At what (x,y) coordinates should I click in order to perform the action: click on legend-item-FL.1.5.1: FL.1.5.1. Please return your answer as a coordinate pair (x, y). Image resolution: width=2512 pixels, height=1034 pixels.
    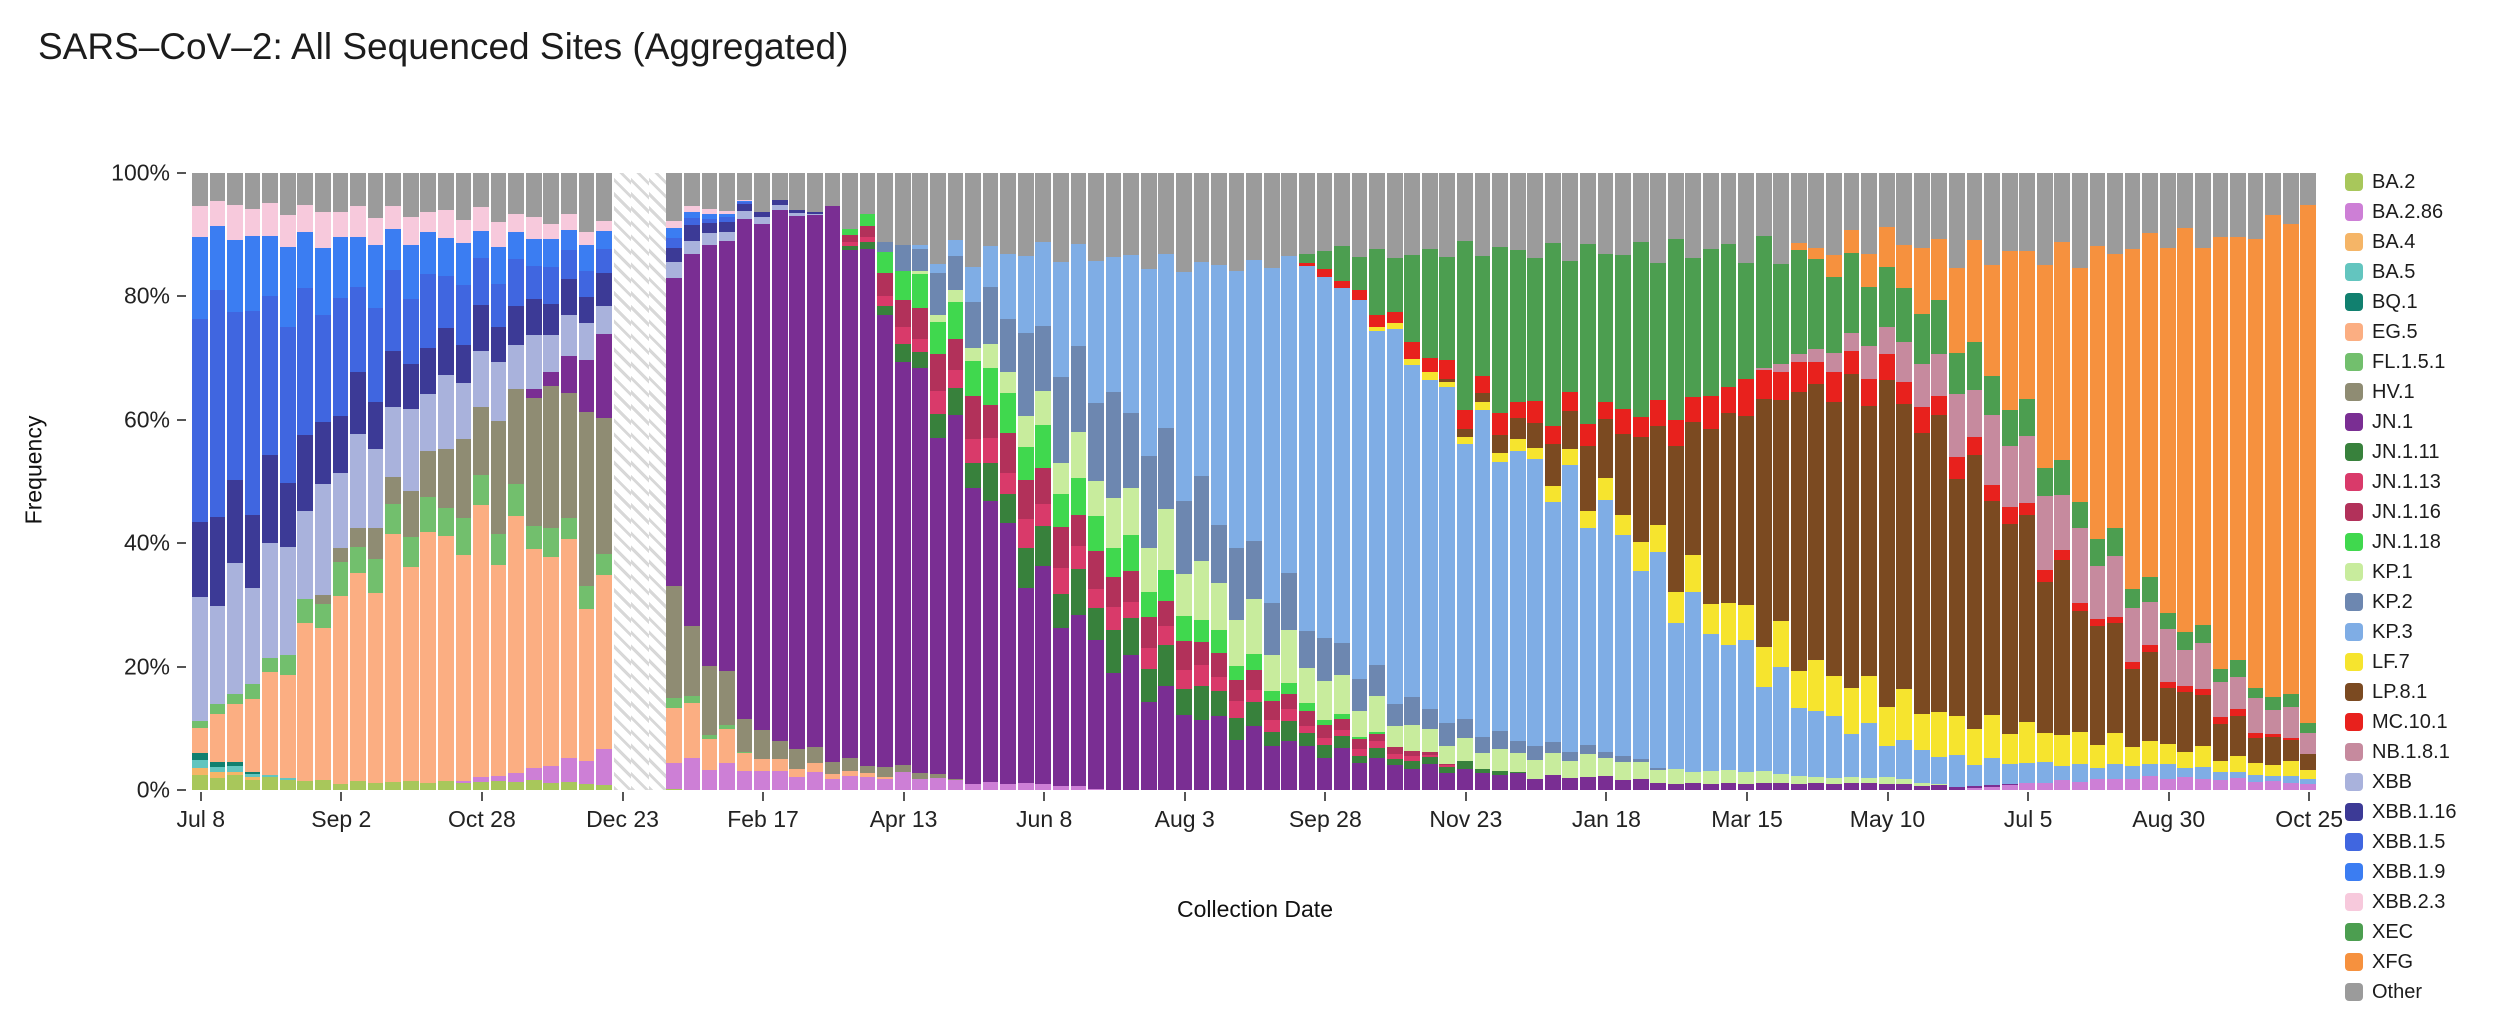
    Looking at the image, I should click on (2401, 362).